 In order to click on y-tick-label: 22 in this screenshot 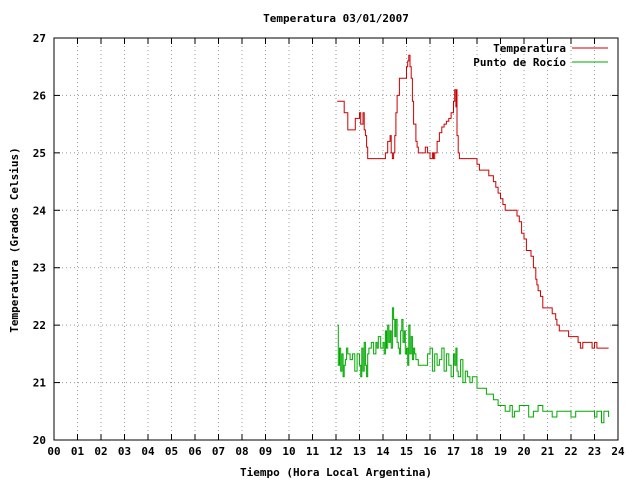, I will do `click(39, 325)`.